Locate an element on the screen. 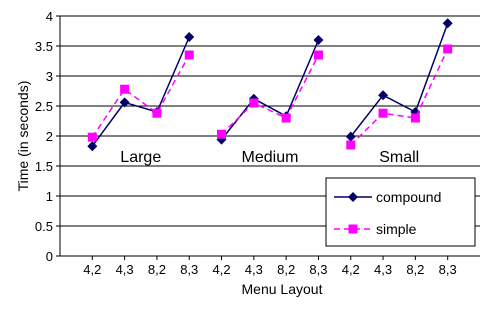 Image resolution: width=487 pixels, height=324 pixels. y-tick-label: 1.5 is located at coordinates (44, 166).